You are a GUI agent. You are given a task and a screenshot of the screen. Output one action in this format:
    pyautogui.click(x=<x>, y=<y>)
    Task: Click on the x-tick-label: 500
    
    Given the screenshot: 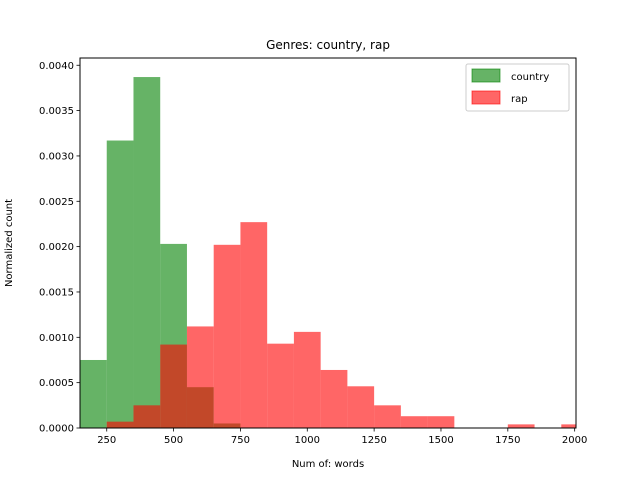 What is the action you would take?
    pyautogui.click(x=173, y=440)
    